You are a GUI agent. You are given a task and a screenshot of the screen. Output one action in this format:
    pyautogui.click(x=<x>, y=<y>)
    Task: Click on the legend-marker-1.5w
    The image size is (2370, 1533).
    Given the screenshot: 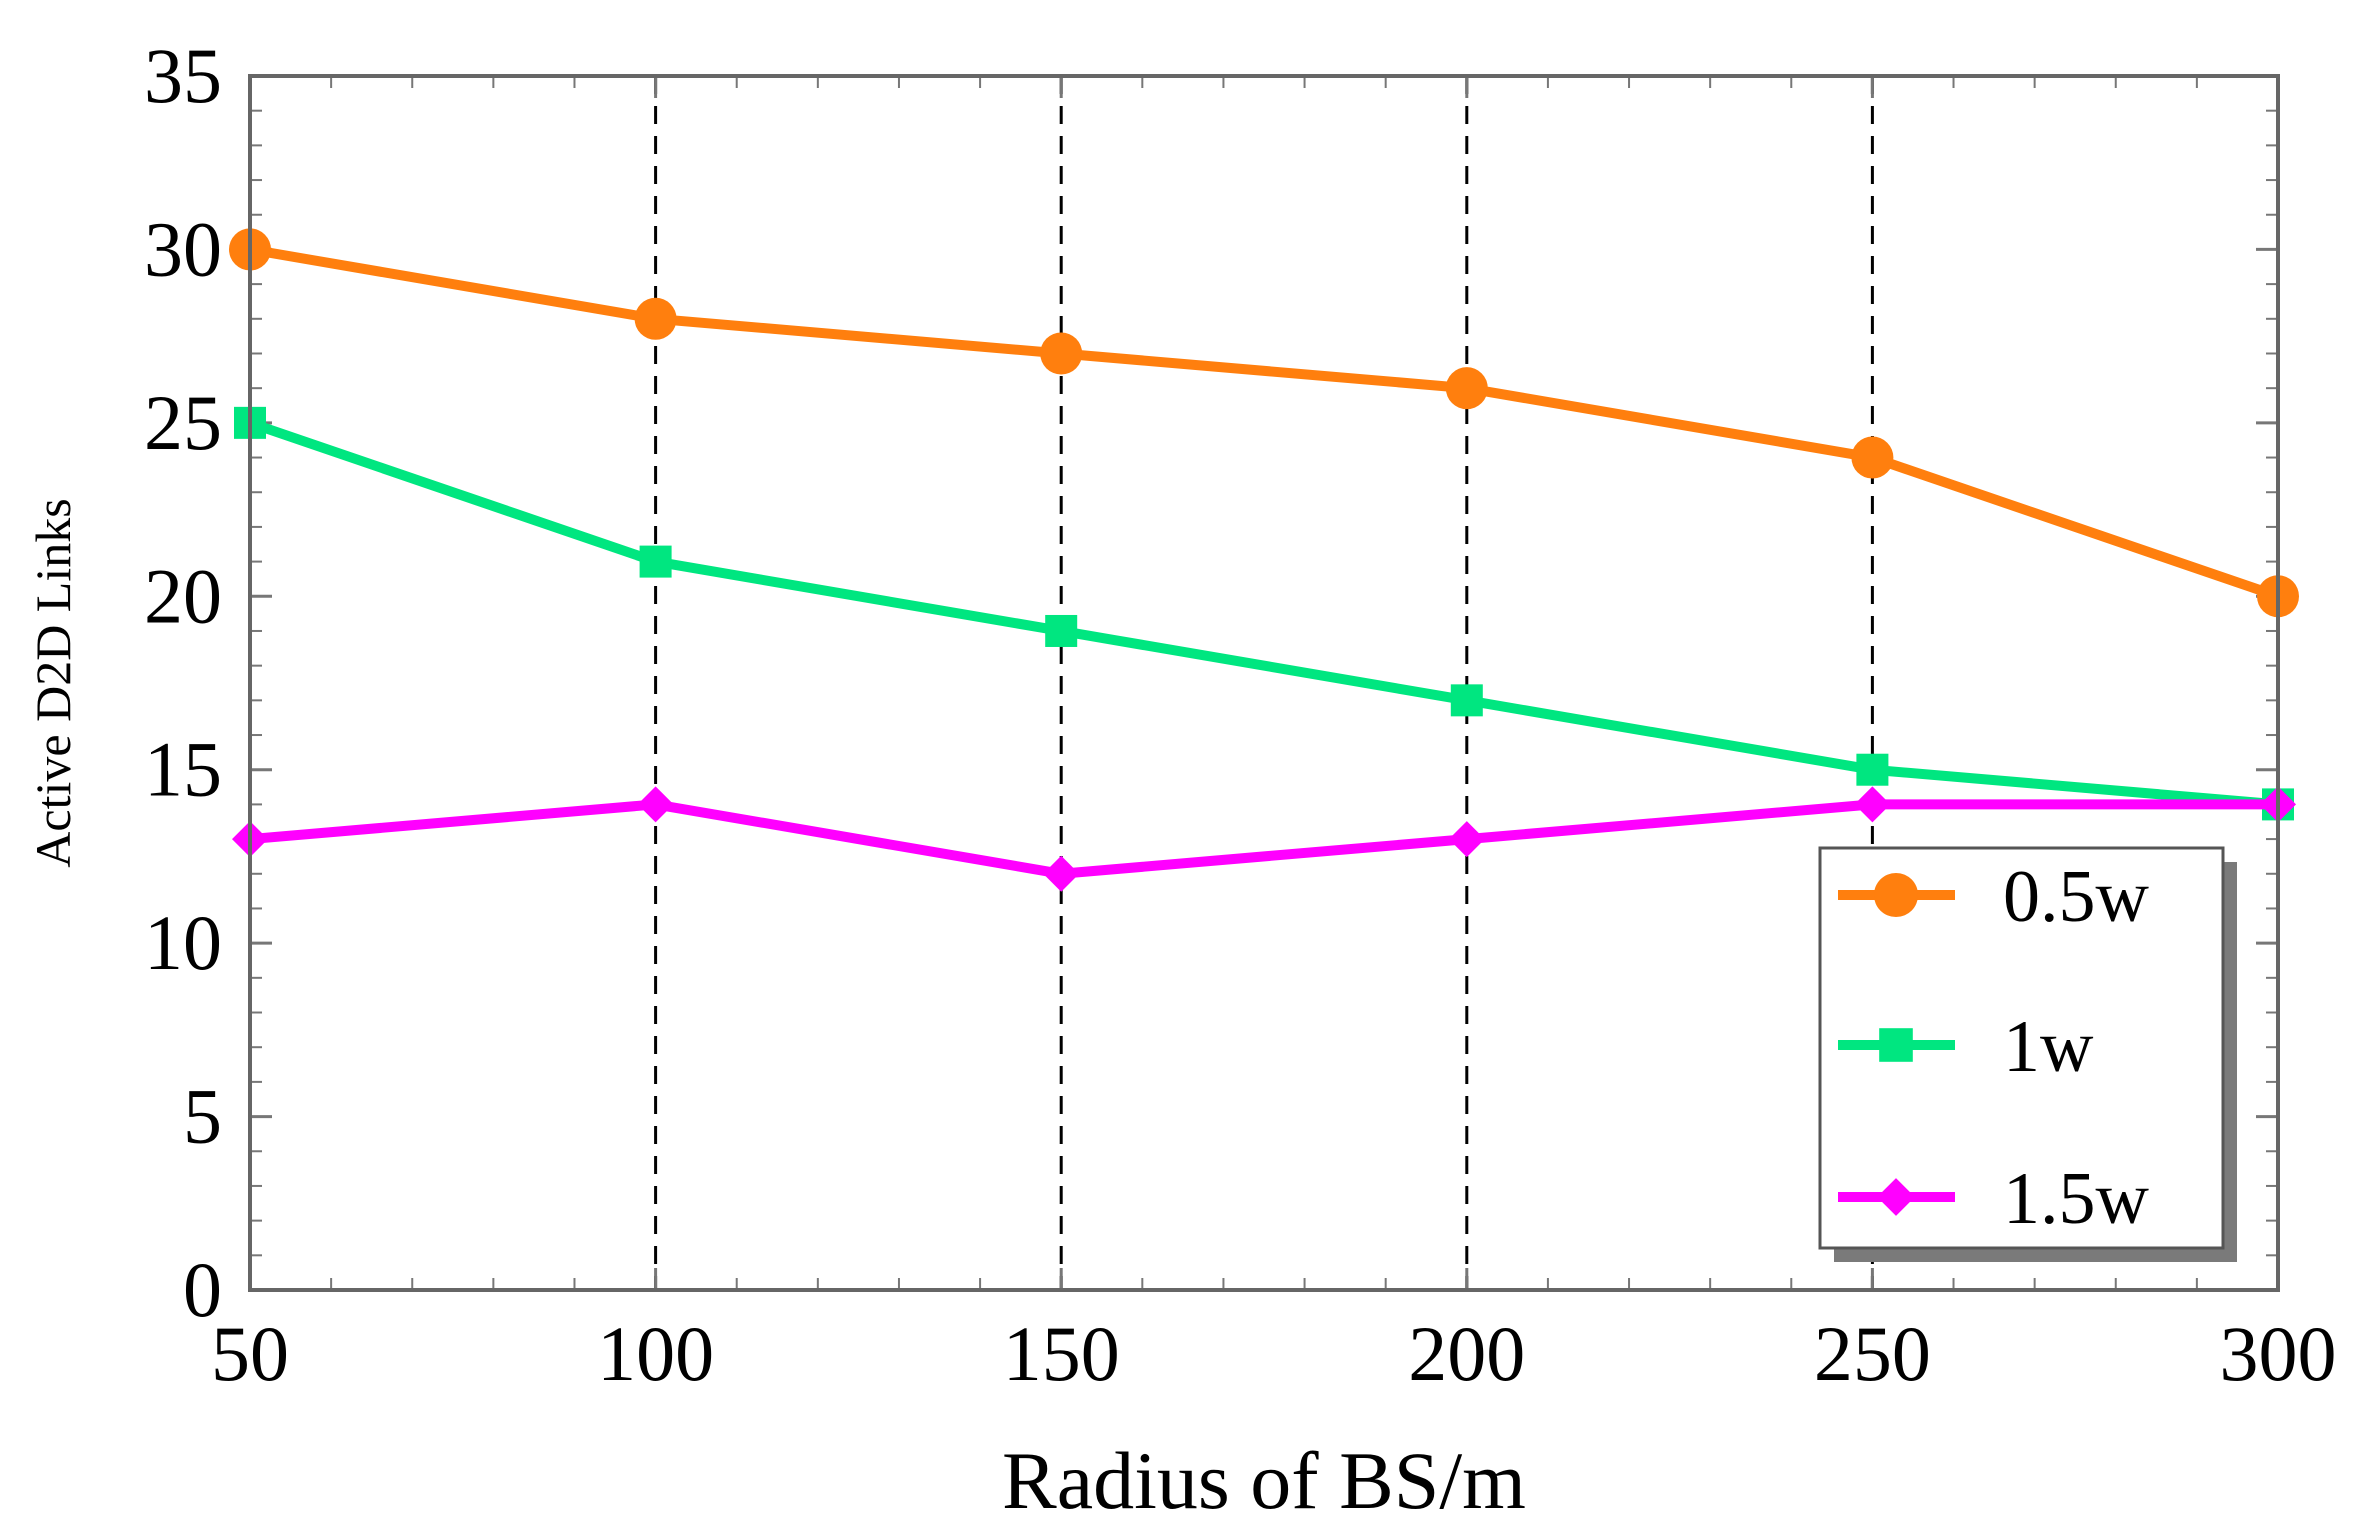 What is the action you would take?
    pyautogui.click(x=1896, y=1197)
    